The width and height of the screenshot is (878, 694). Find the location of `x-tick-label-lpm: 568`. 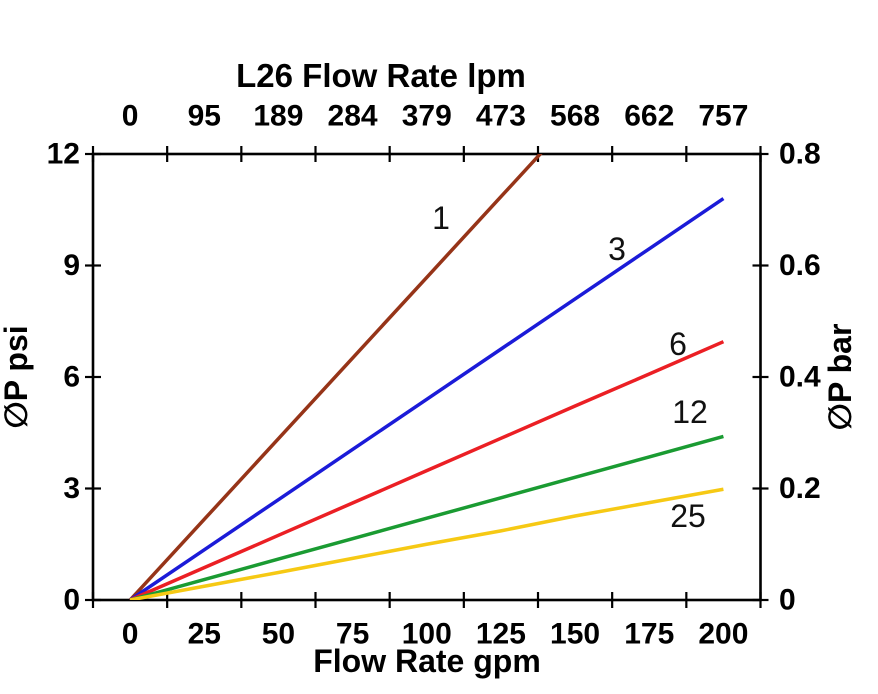

x-tick-label-lpm: 568 is located at coordinates (575, 116).